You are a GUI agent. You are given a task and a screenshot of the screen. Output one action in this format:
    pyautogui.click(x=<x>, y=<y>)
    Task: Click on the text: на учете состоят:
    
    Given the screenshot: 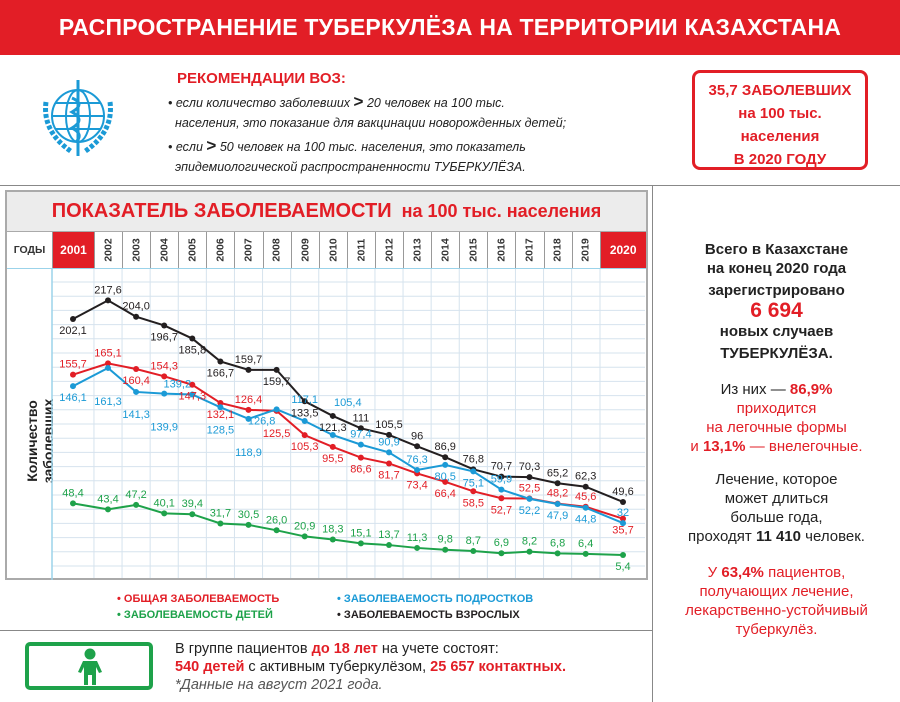 What is the action you would take?
    pyautogui.click(x=440, y=649)
    